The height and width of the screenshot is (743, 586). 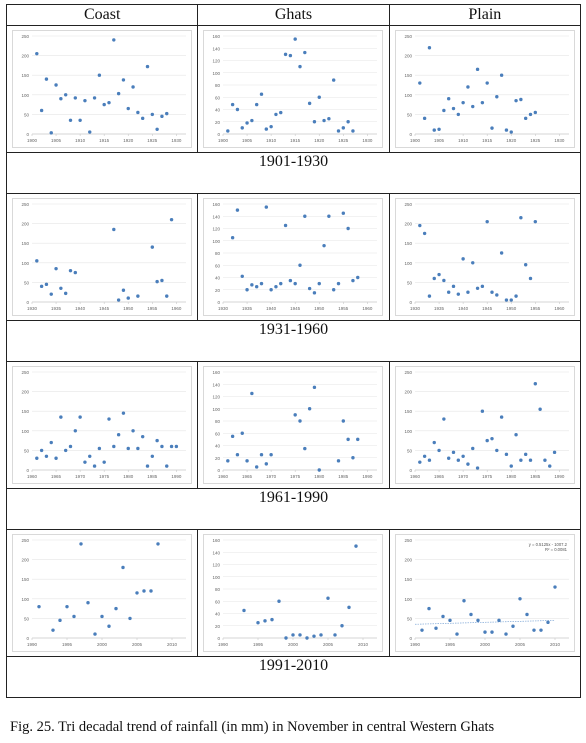 I want to click on period-label-1901-1930: 1901-1930, so click(x=293, y=173).